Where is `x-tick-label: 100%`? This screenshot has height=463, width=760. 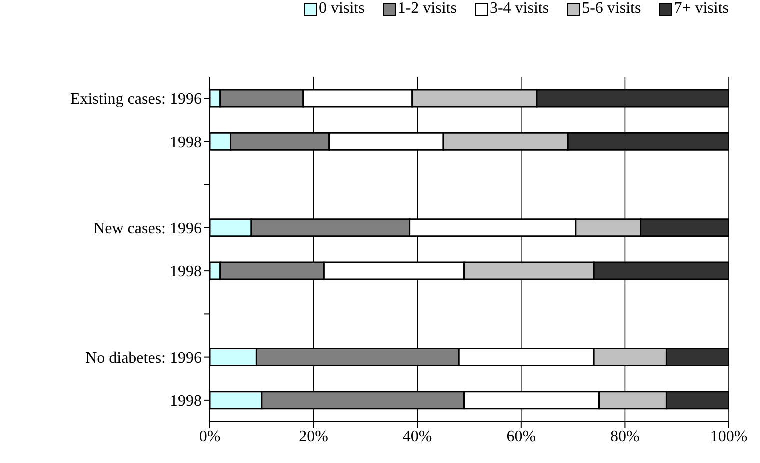
x-tick-label: 100% is located at coordinates (729, 437).